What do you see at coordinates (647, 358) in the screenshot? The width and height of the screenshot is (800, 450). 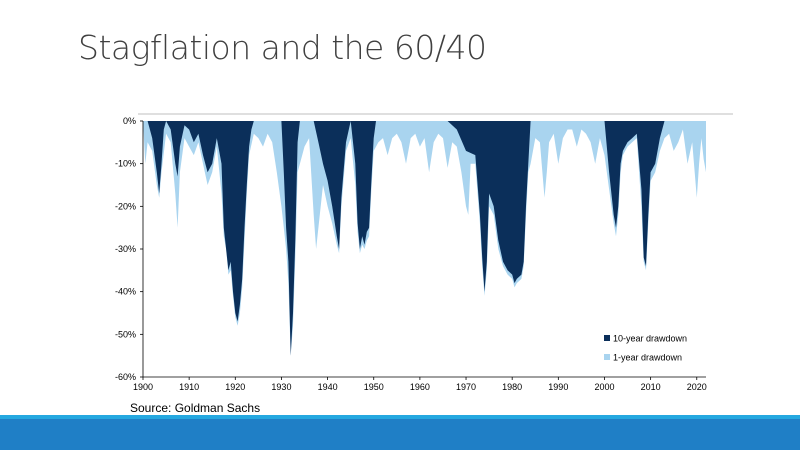 I see `legend-label: 1-year drawdown` at bounding box center [647, 358].